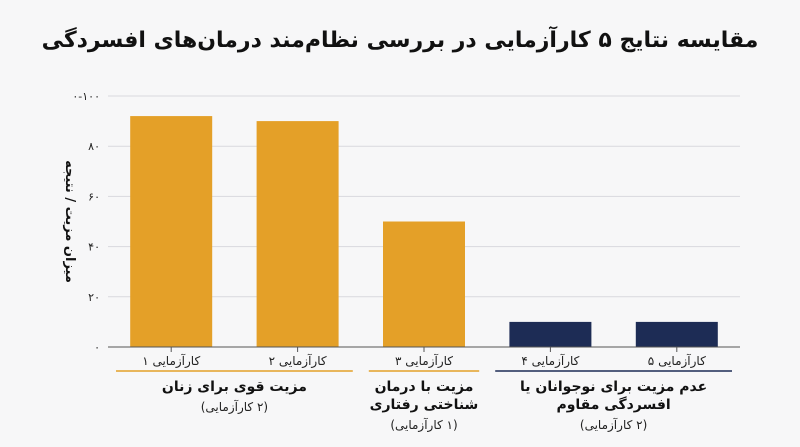 The image size is (800, 447). I want to click on x-tick-label: کارآزمایی ۲, so click(298, 361).